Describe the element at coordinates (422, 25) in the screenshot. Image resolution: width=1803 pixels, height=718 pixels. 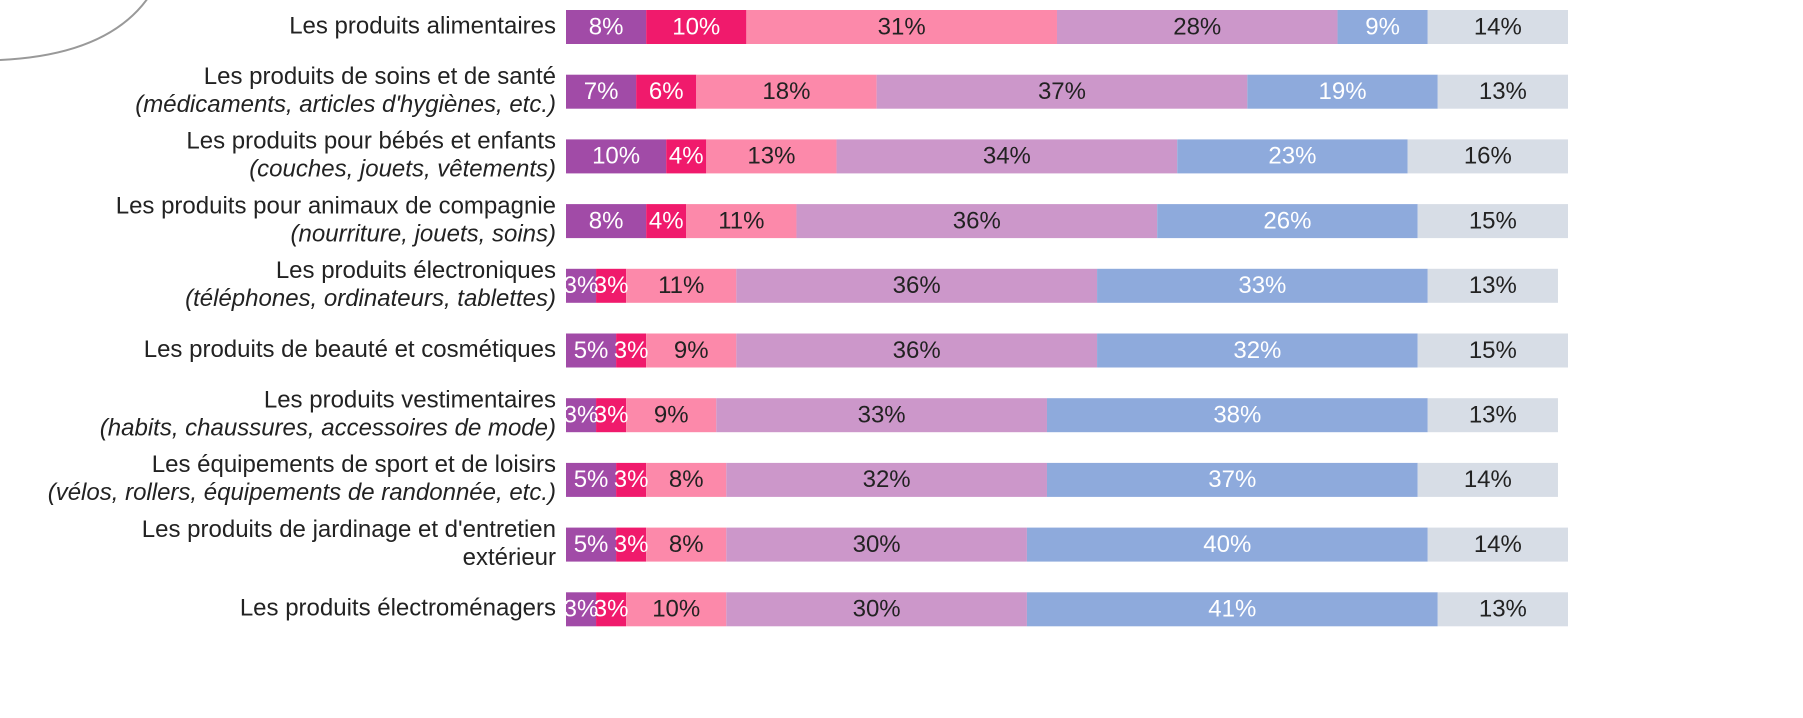
I see `category-label: Les produits alimentaires` at that location.